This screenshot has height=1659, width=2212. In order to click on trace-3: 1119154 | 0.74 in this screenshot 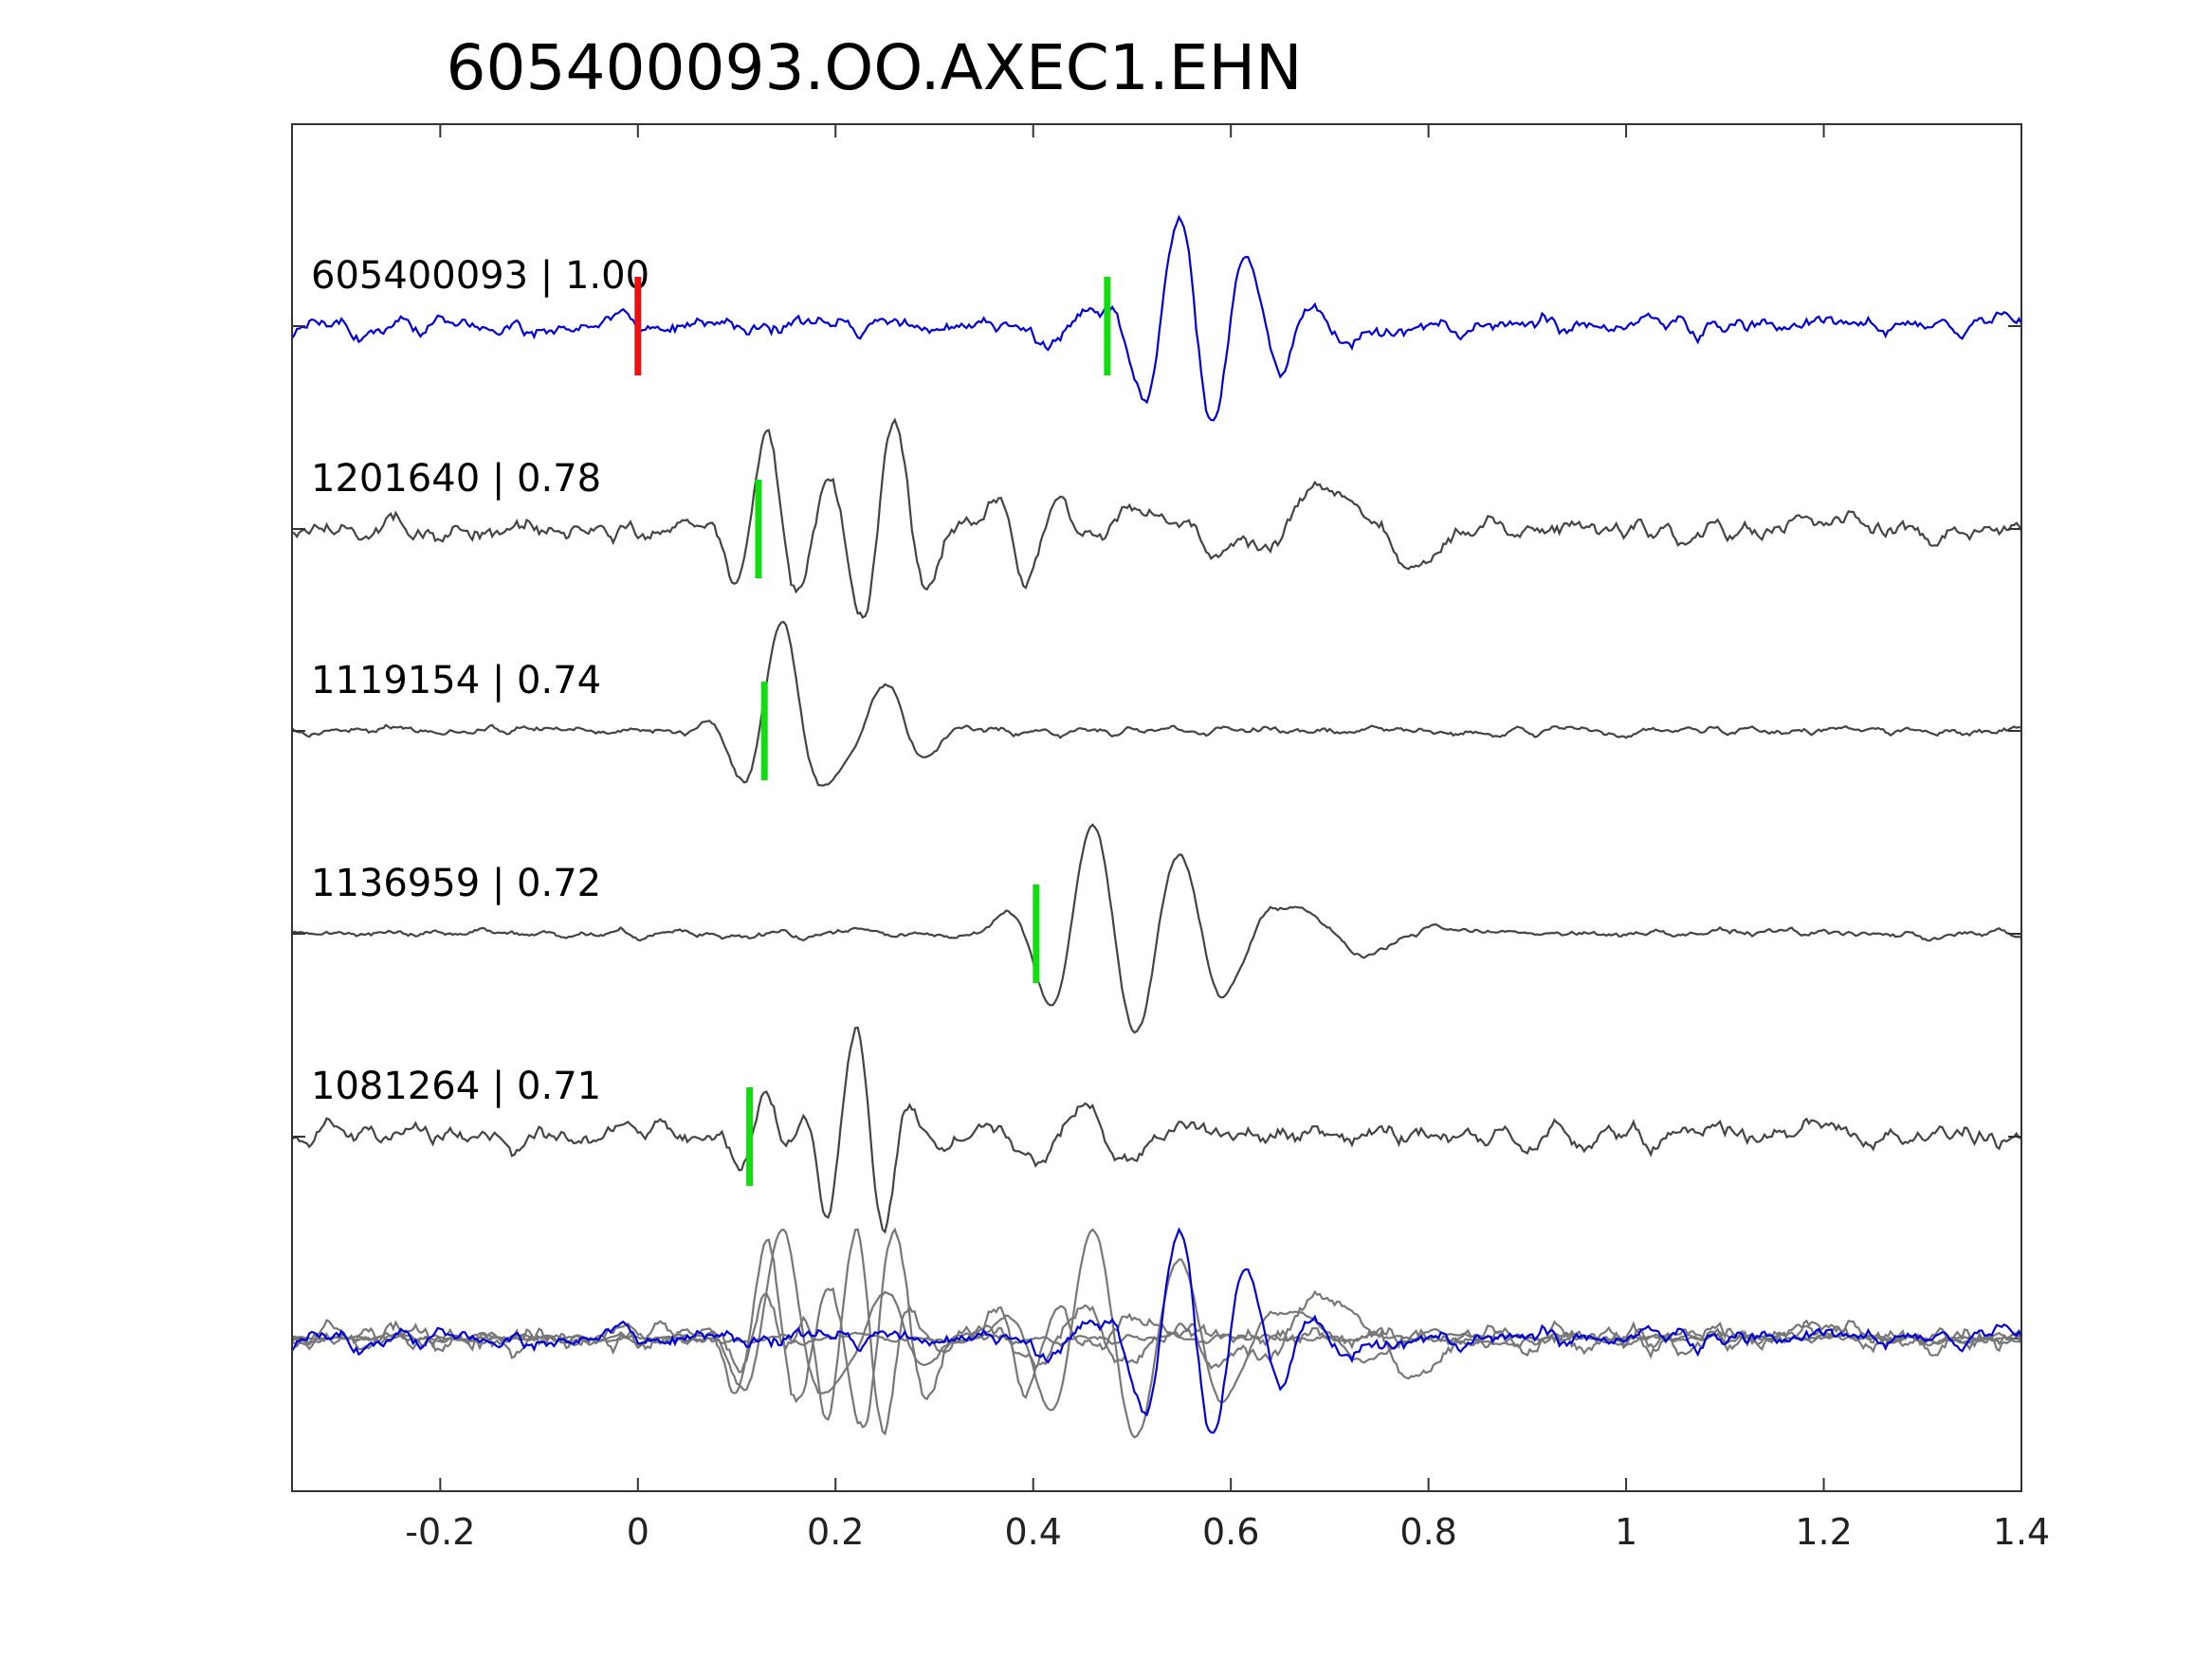, I will do `click(1156, 703)`.